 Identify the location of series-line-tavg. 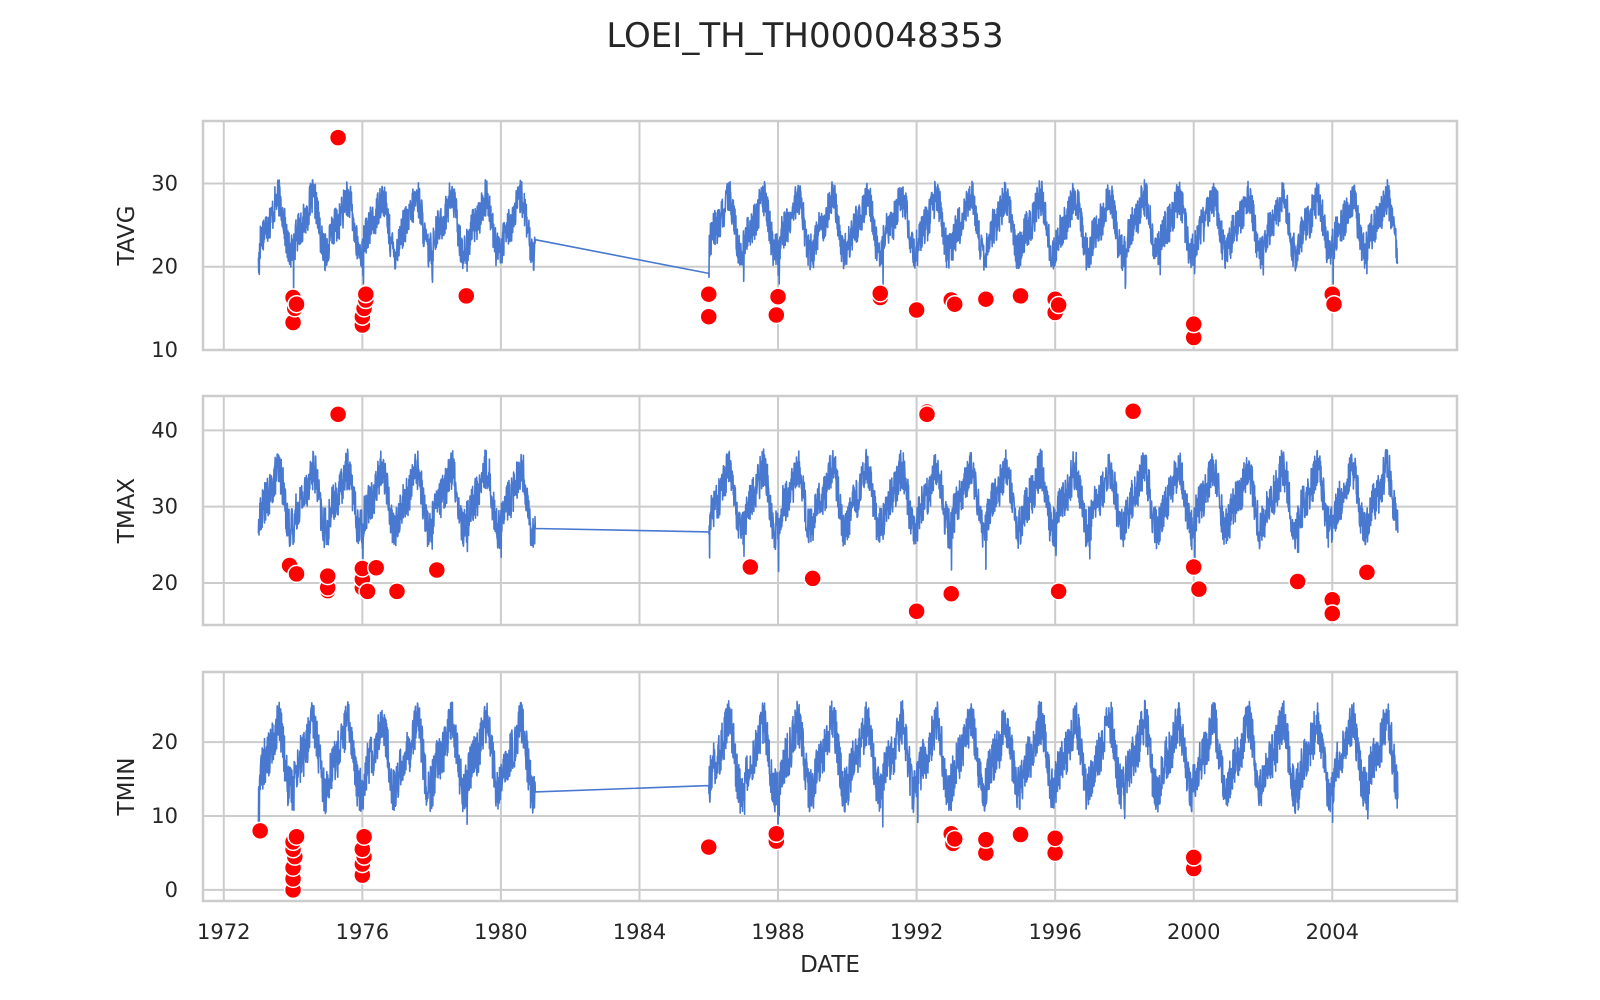
(828, 237).